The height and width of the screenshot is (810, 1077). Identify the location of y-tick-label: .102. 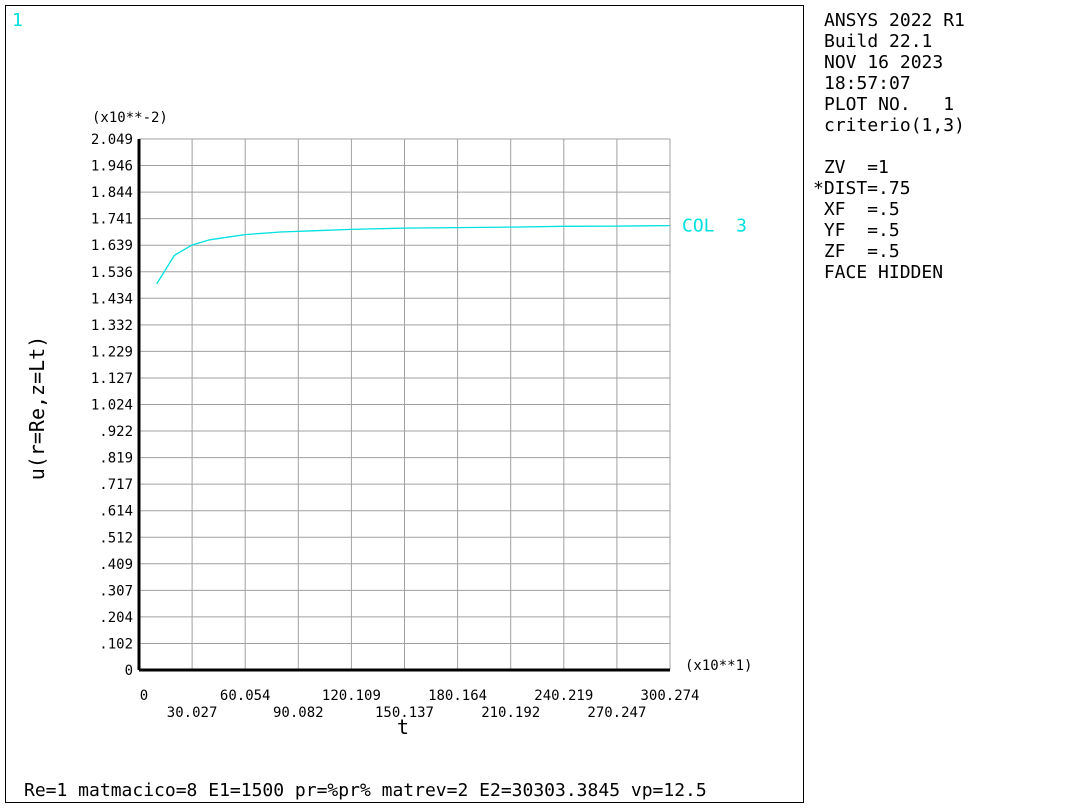
(116, 644).